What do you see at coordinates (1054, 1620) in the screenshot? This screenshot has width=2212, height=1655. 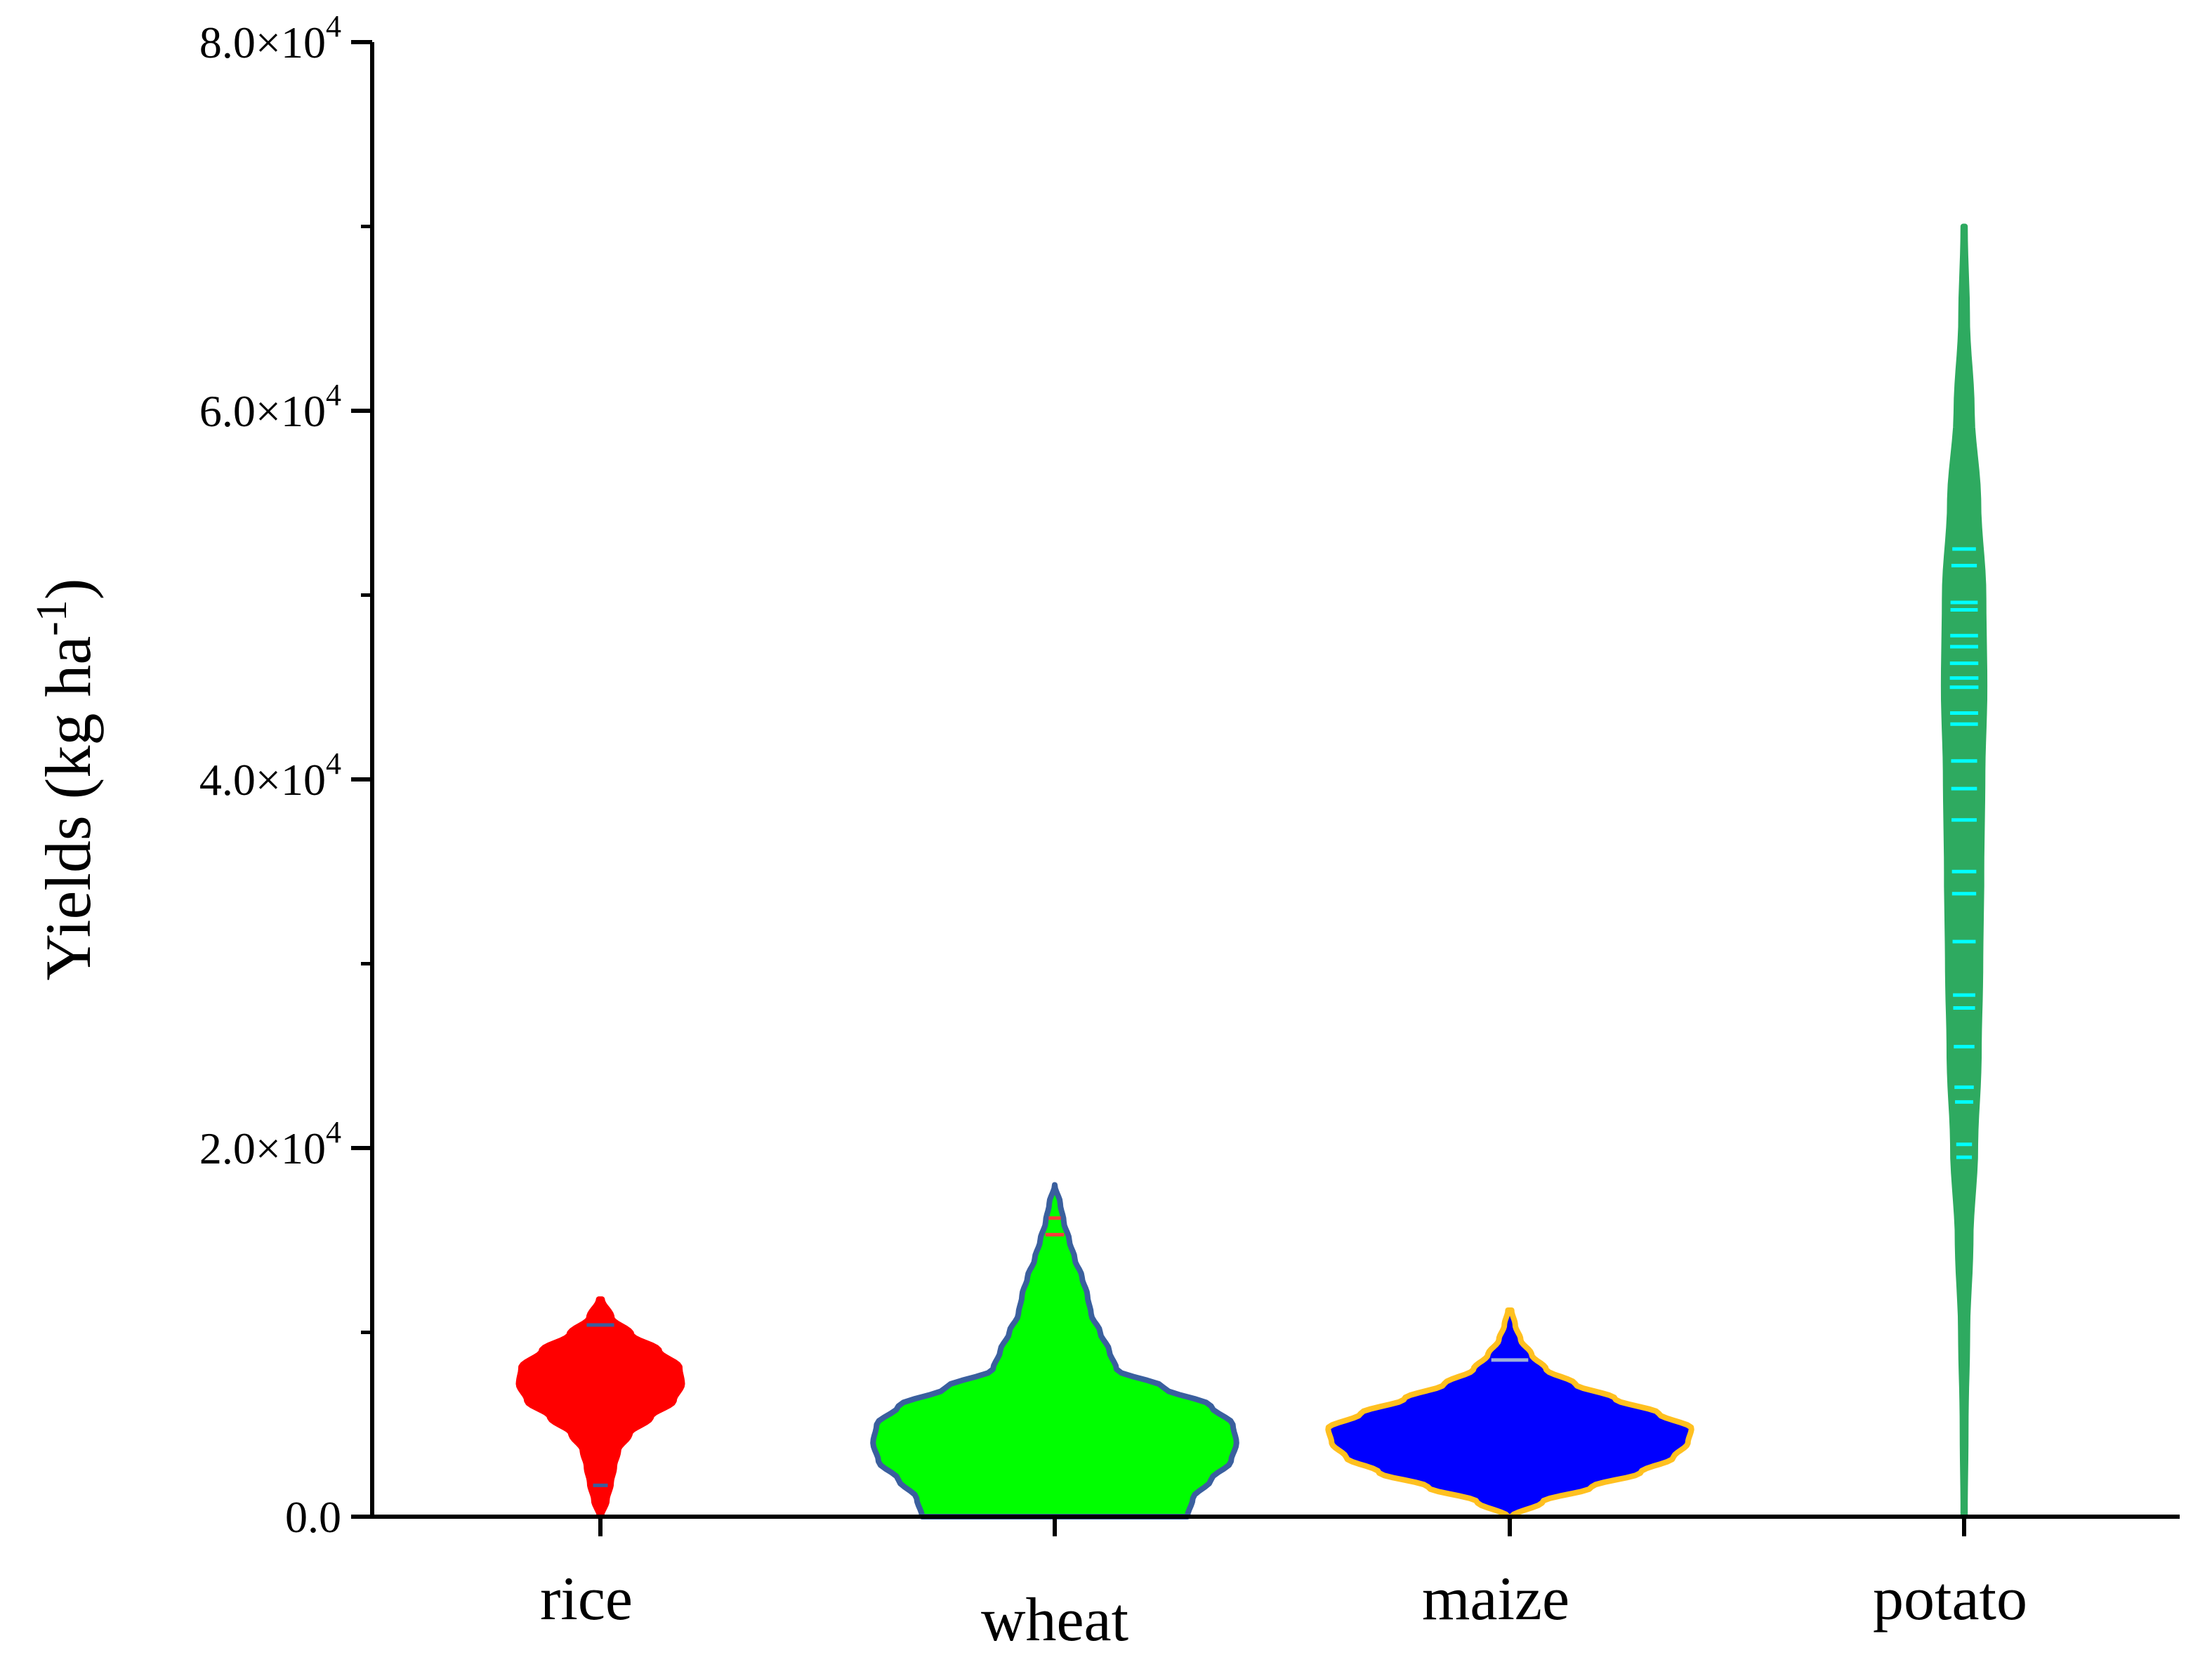 I see `x-category-label: wheat` at bounding box center [1054, 1620].